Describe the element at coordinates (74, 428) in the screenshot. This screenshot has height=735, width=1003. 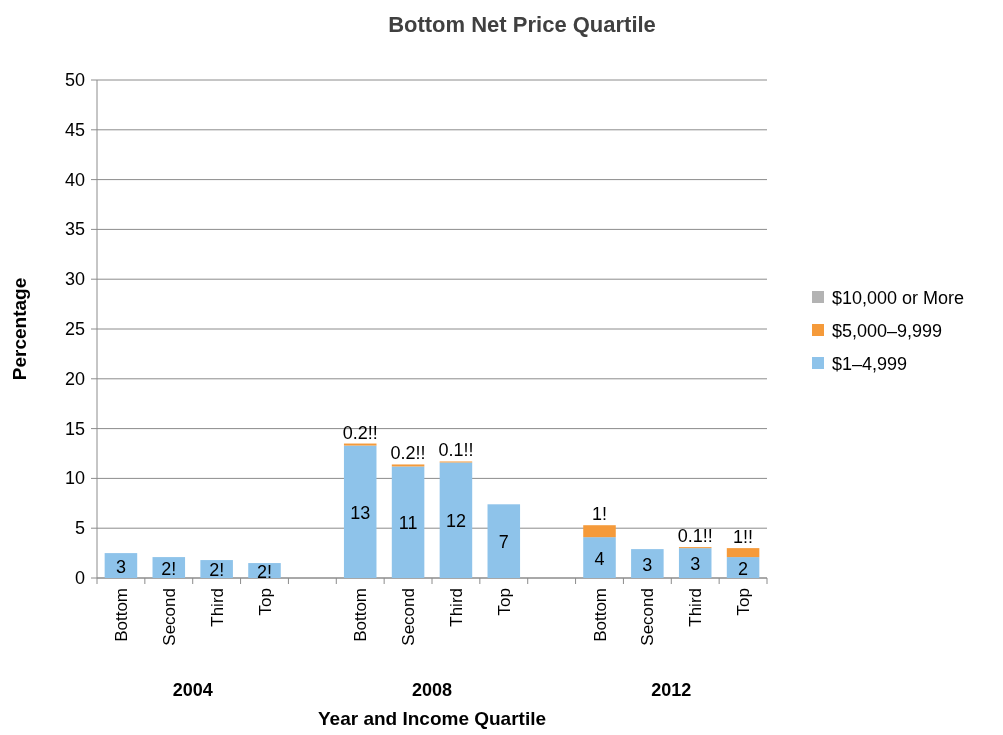
I see `y-tick-label: 15` at that location.